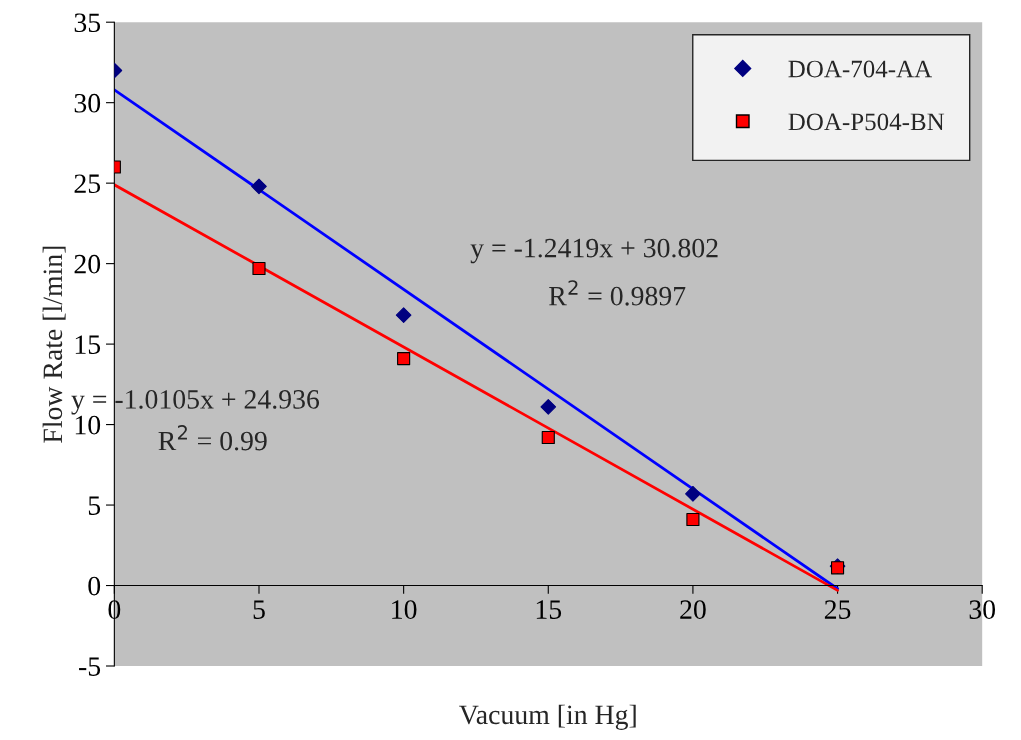 The image size is (1021, 740). Describe the element at coordinates (860, 69) in the screenshot. I see `legend-label: DOA-704-AA` at that location.